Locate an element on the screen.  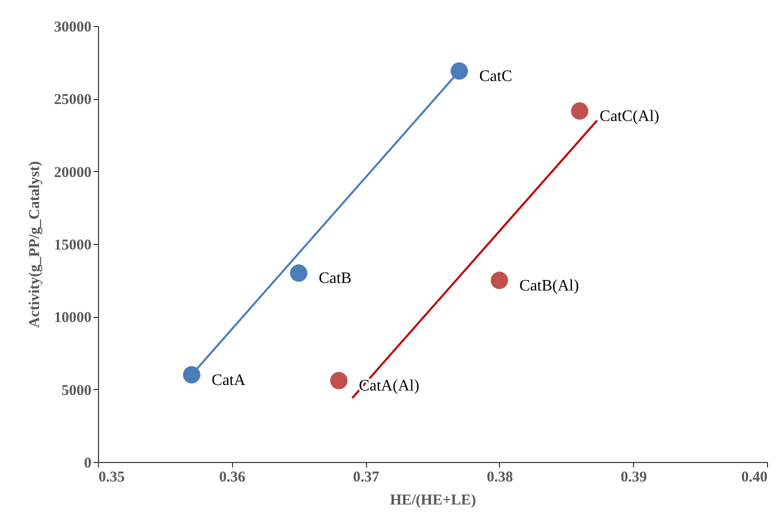
y-tick-label: 0 is located at coordinates (88, 464).